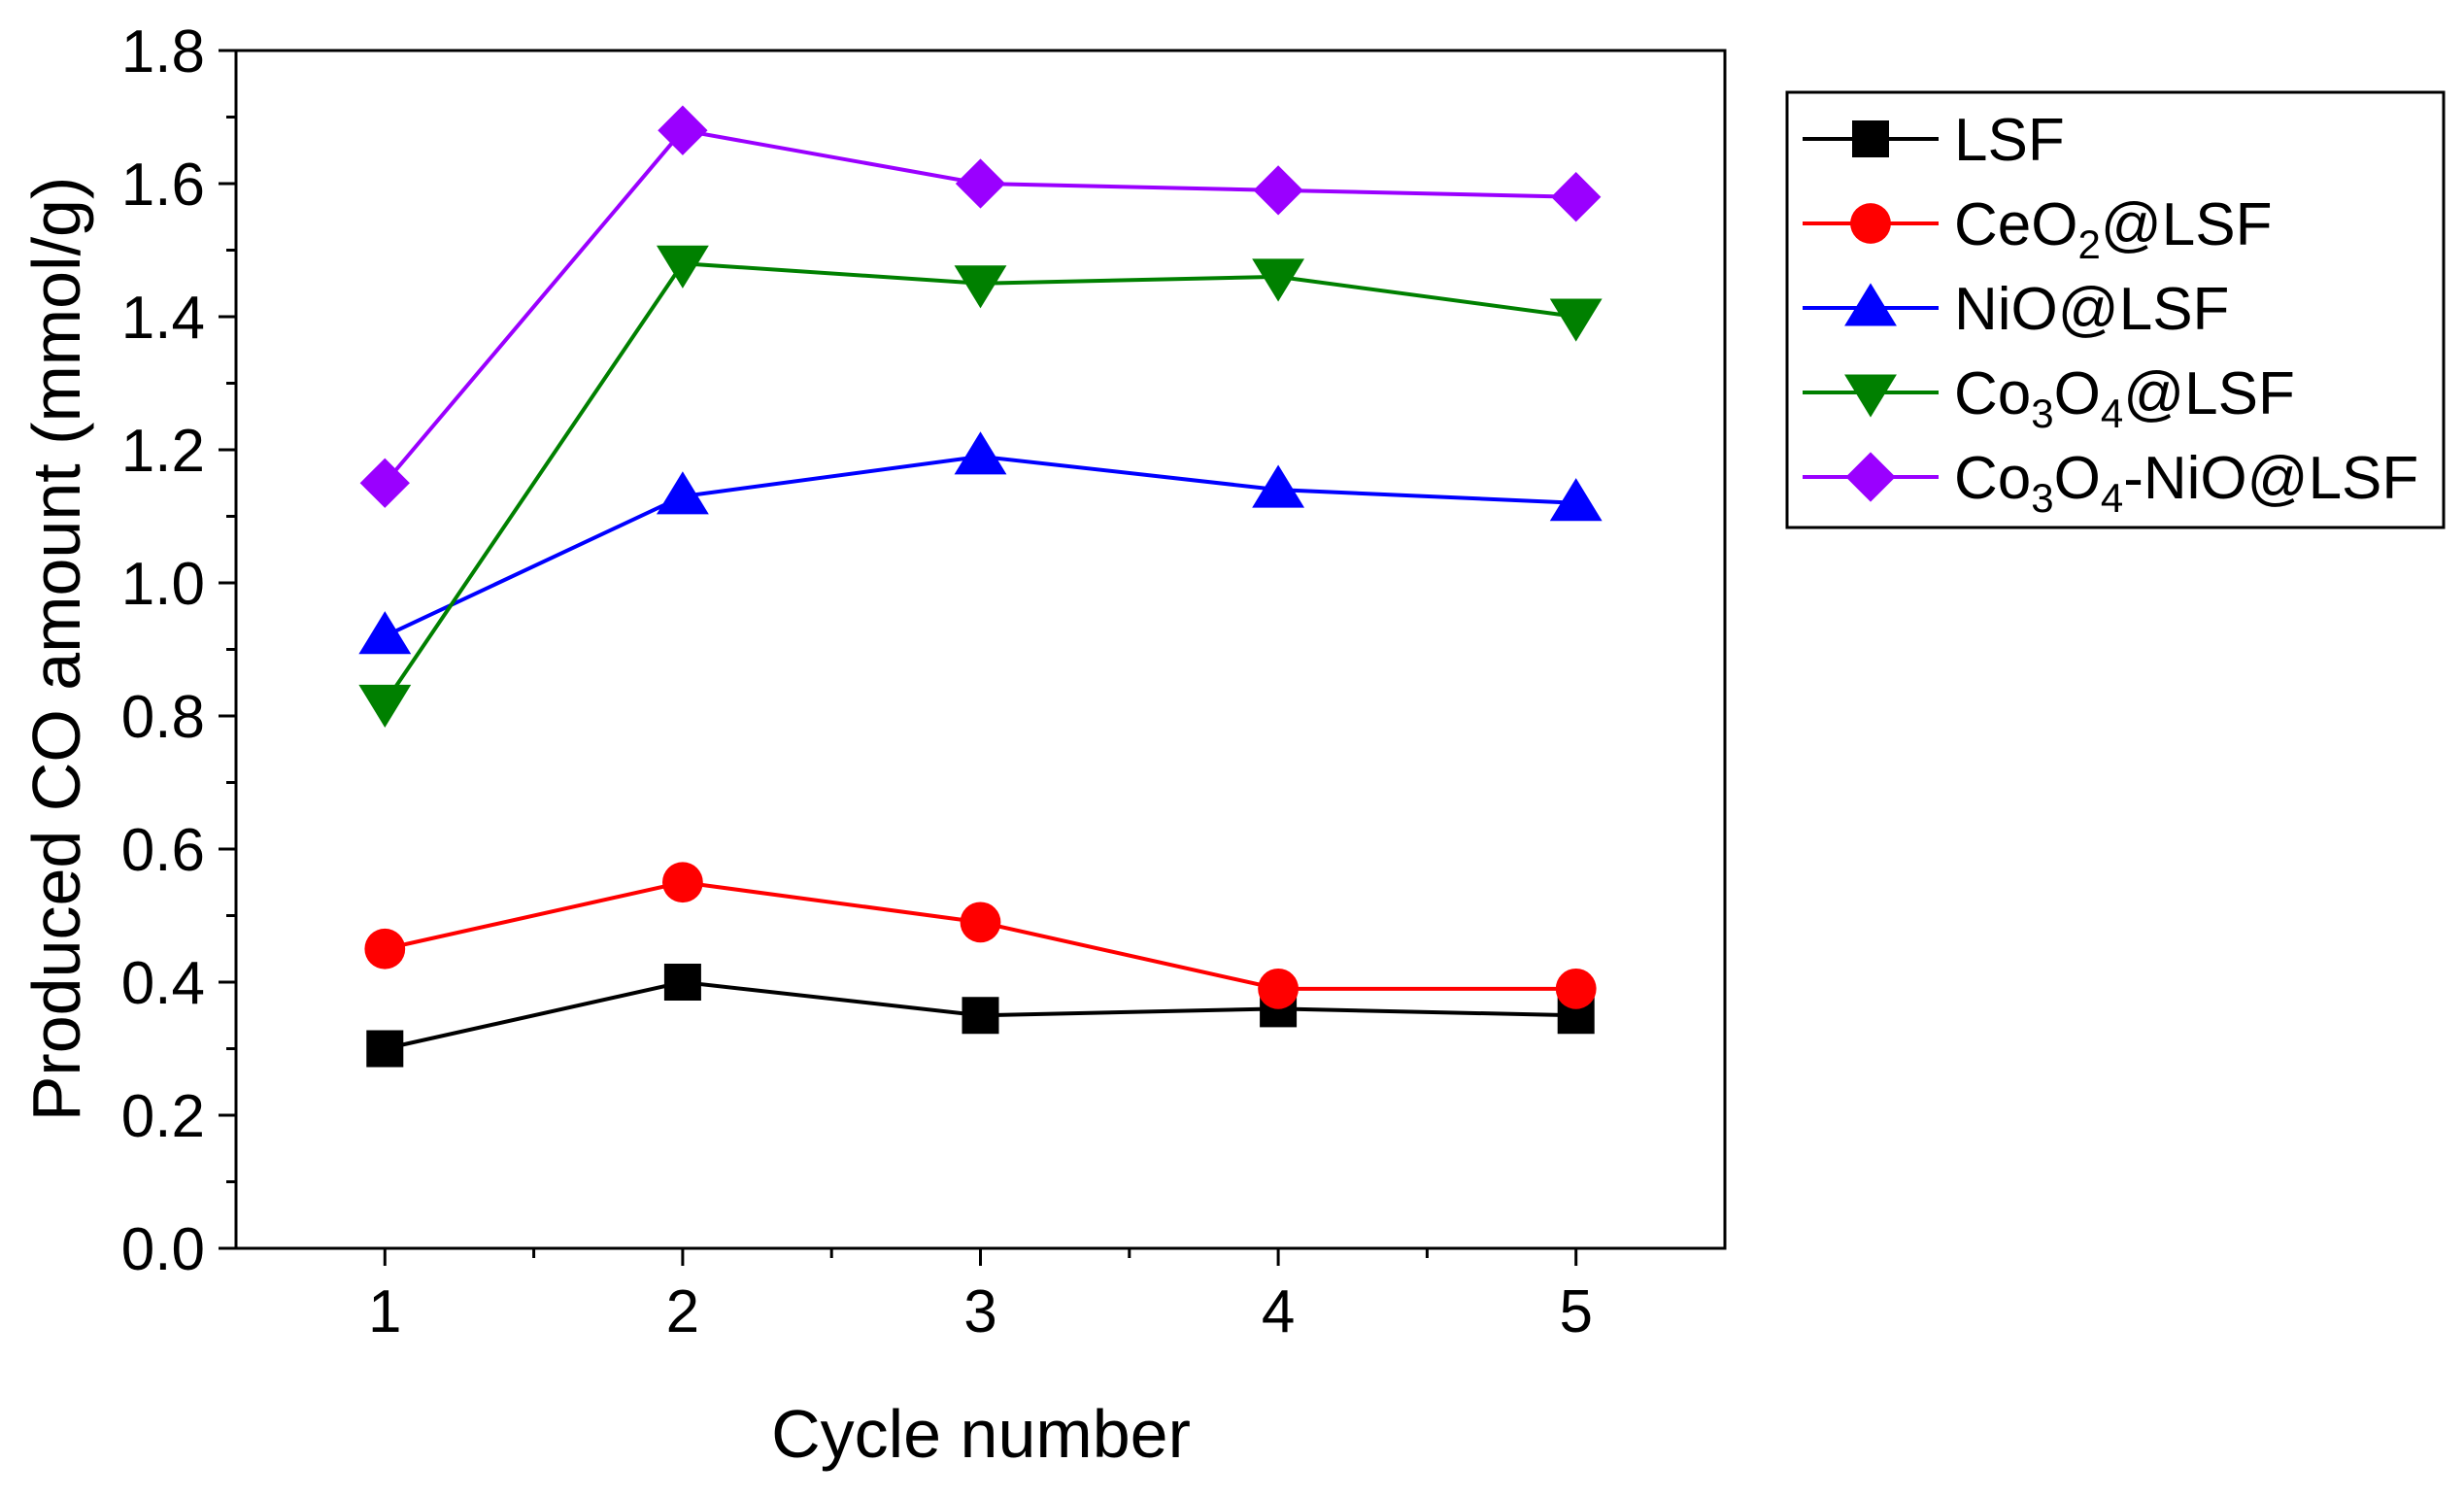 This screenshot has height=1497, width=2464. What do you see at coordinates (56, 650) in the screenshot?
I see `y-axis-title: Produced CO amount (mmol/g)` at bounding box center [56, 650].